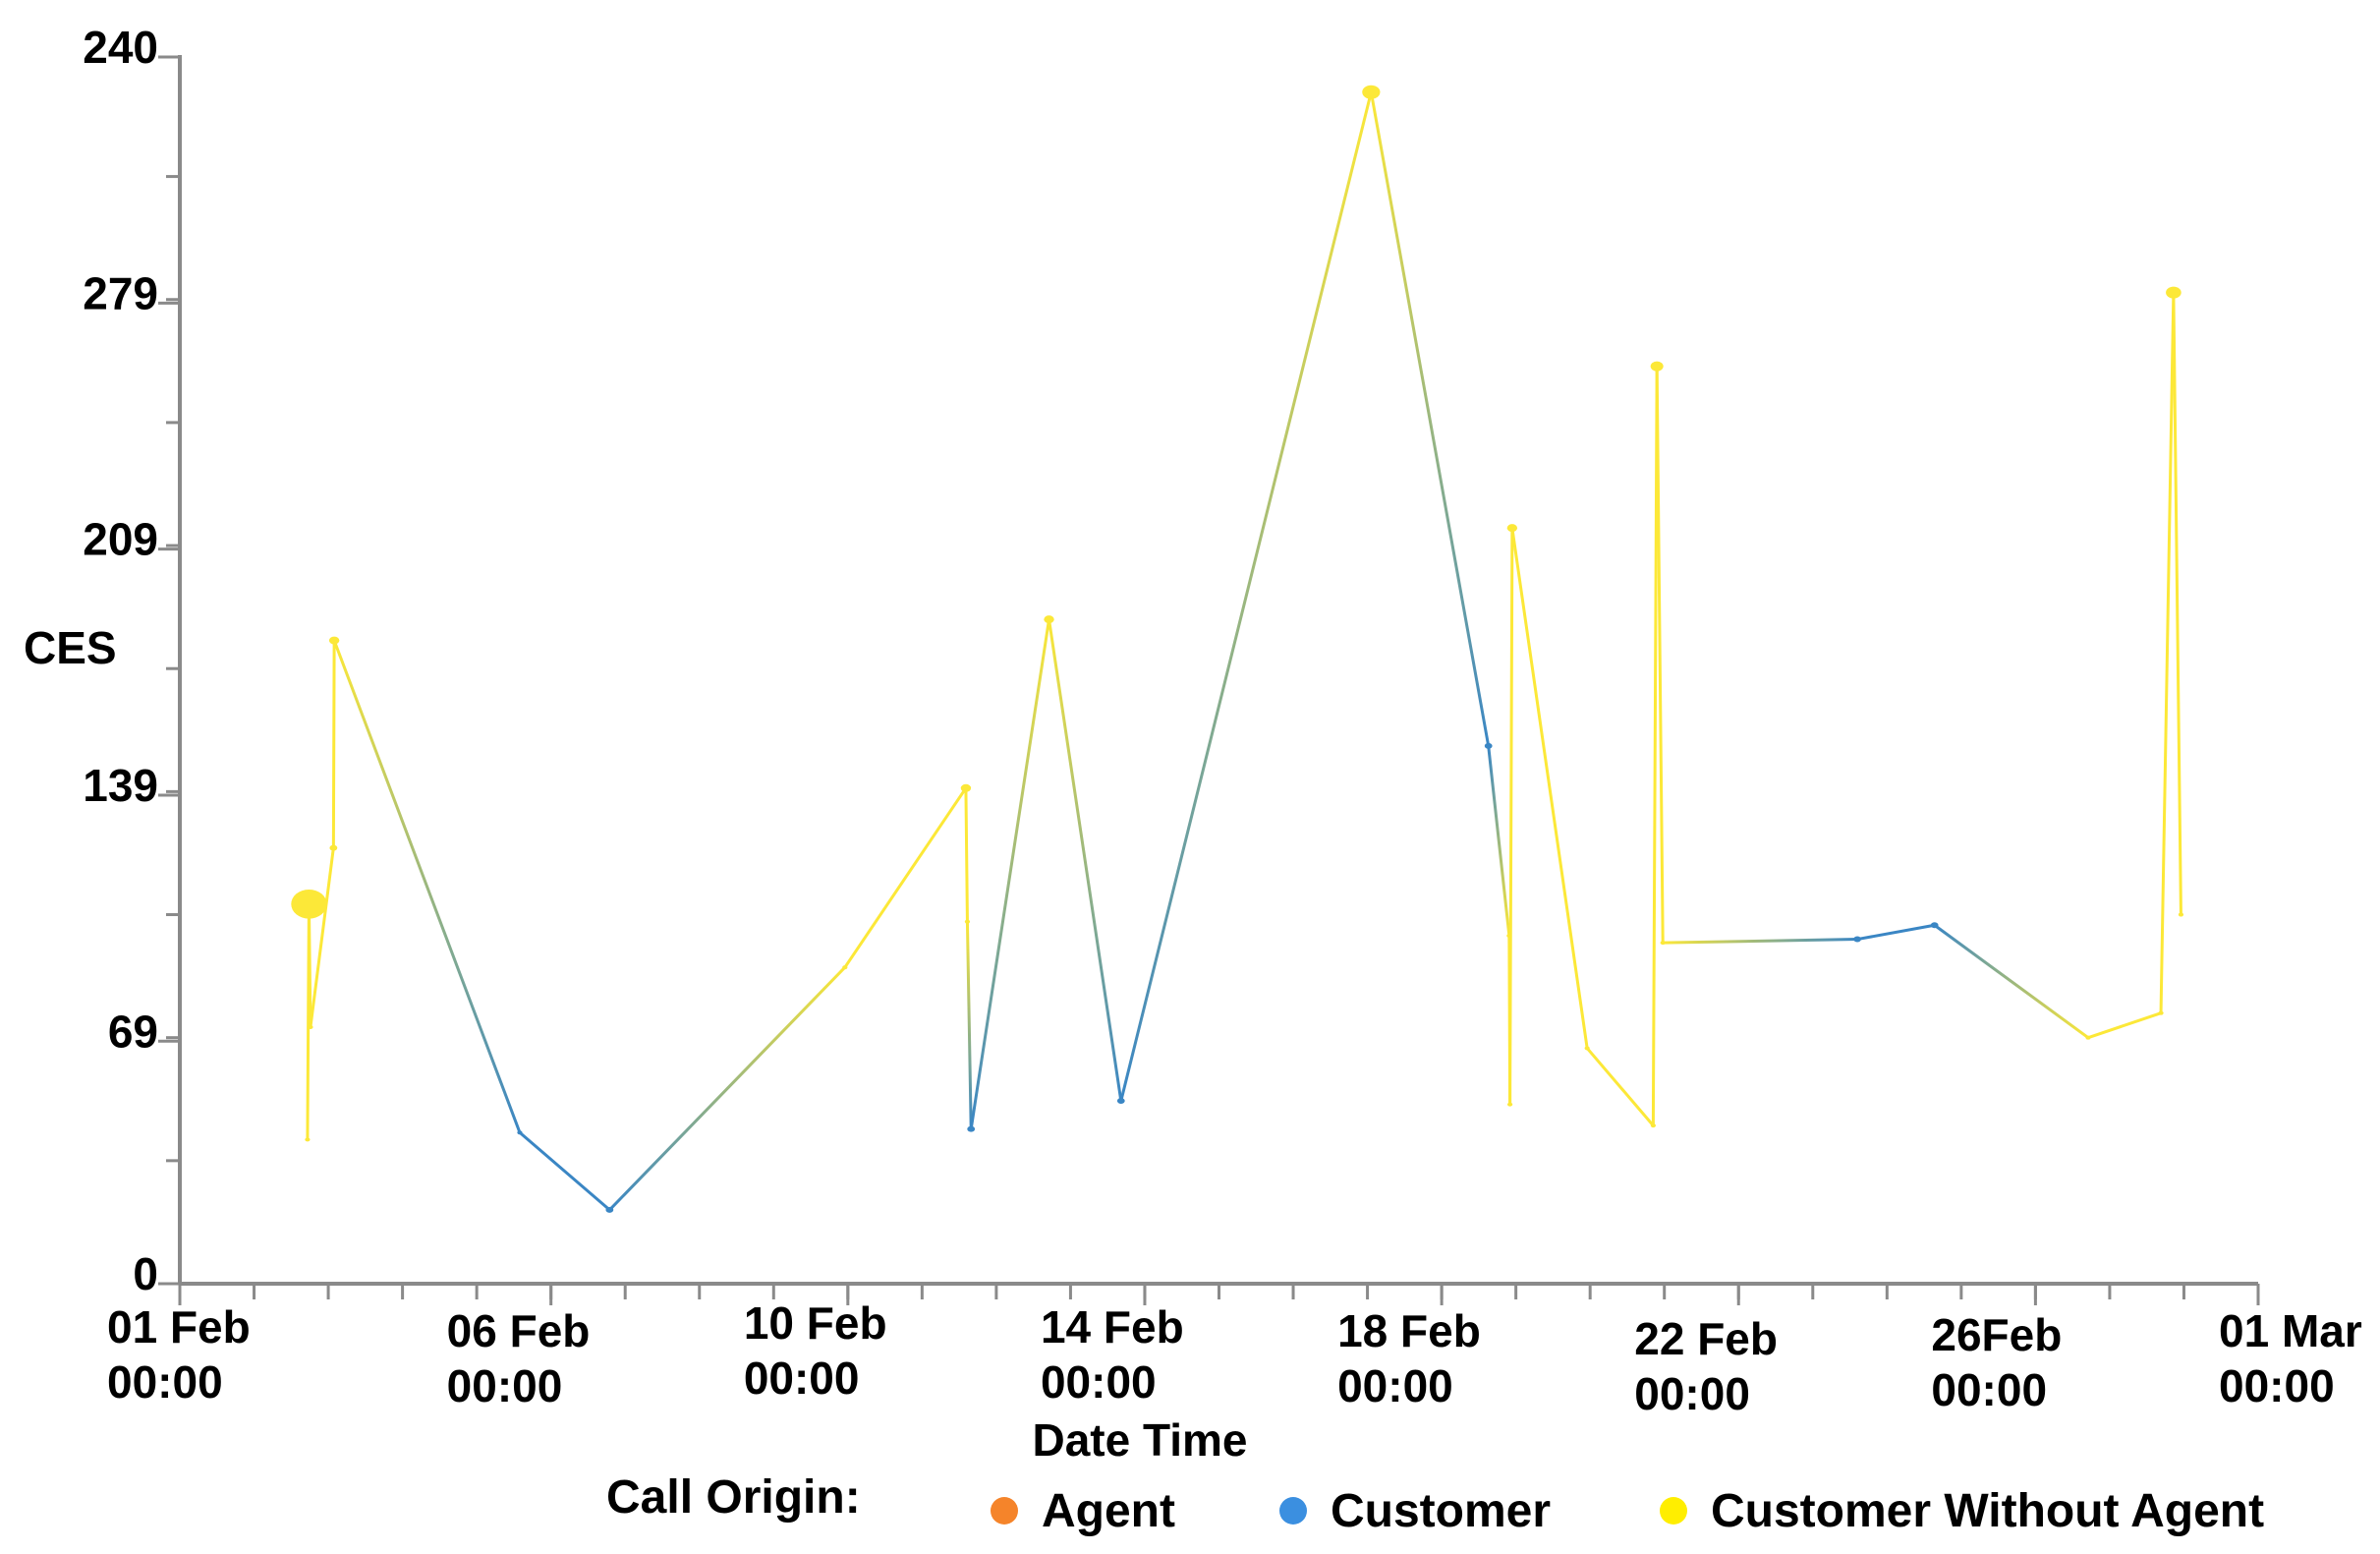  I want to click on x-axis-title: Date Time, so click(1139, 1440).